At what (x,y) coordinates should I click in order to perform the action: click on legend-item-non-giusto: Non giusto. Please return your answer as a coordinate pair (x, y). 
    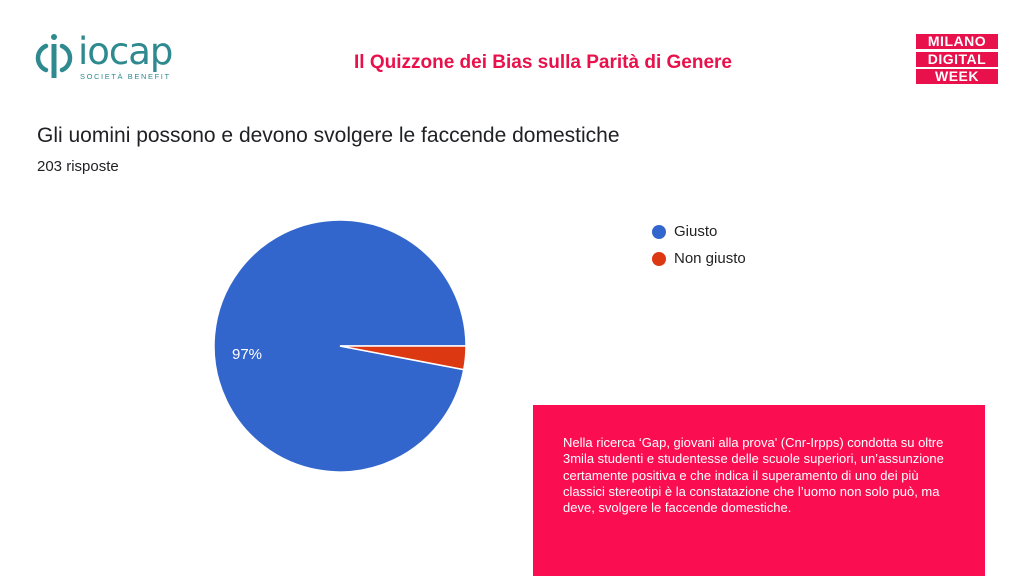
    Looking at the image, I should click on (699, 258).